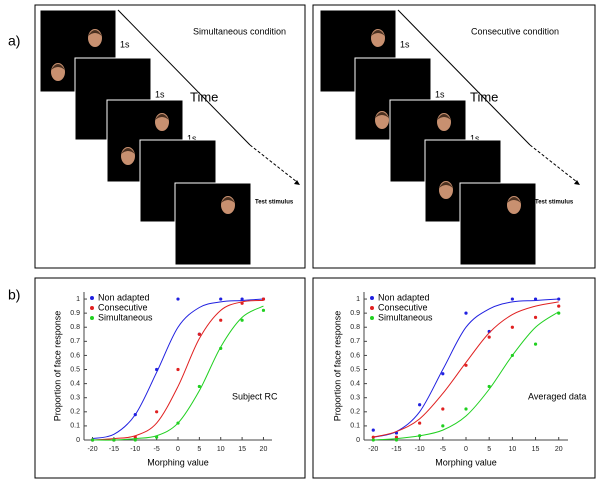 Image resolution: width=600 pixels, height=485 pixels. I want to click on x-tick-label: 10, so click(512, 449).